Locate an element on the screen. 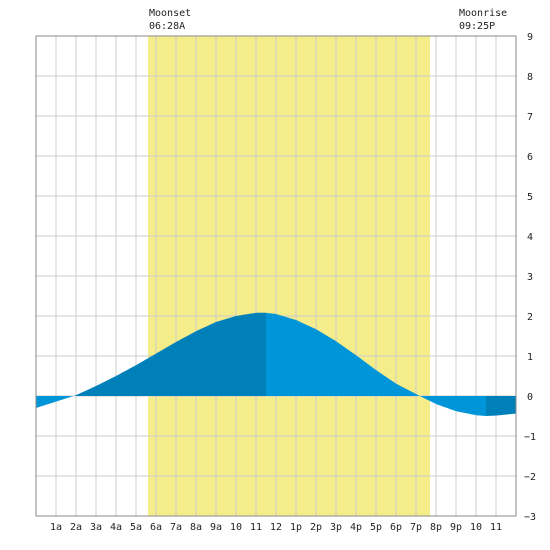 This screenshot has height=550, width=550. x-tick-label: 6p is located at coordinates (396, 527).